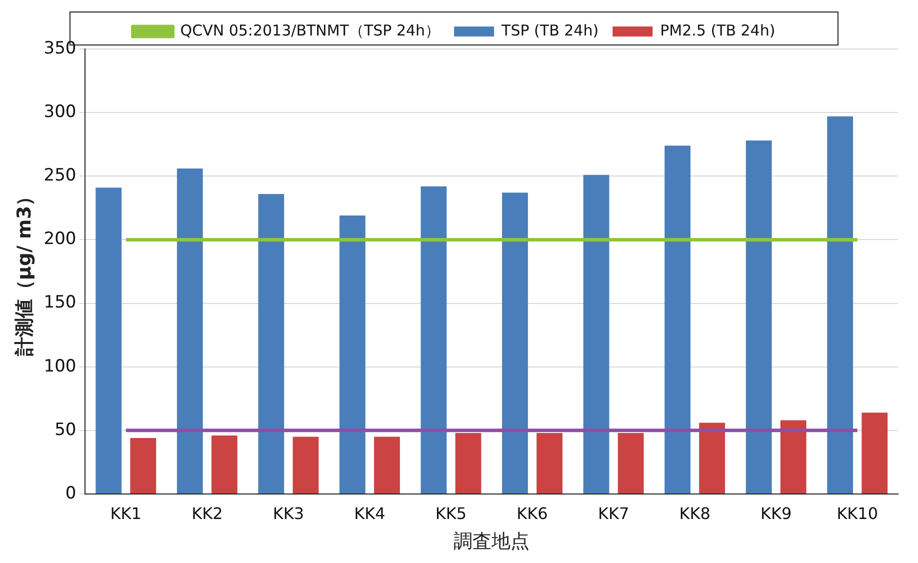  Describe the element at coordinates (60, 302) in the screenshot. I see `y-tick-label: 150` at that location.